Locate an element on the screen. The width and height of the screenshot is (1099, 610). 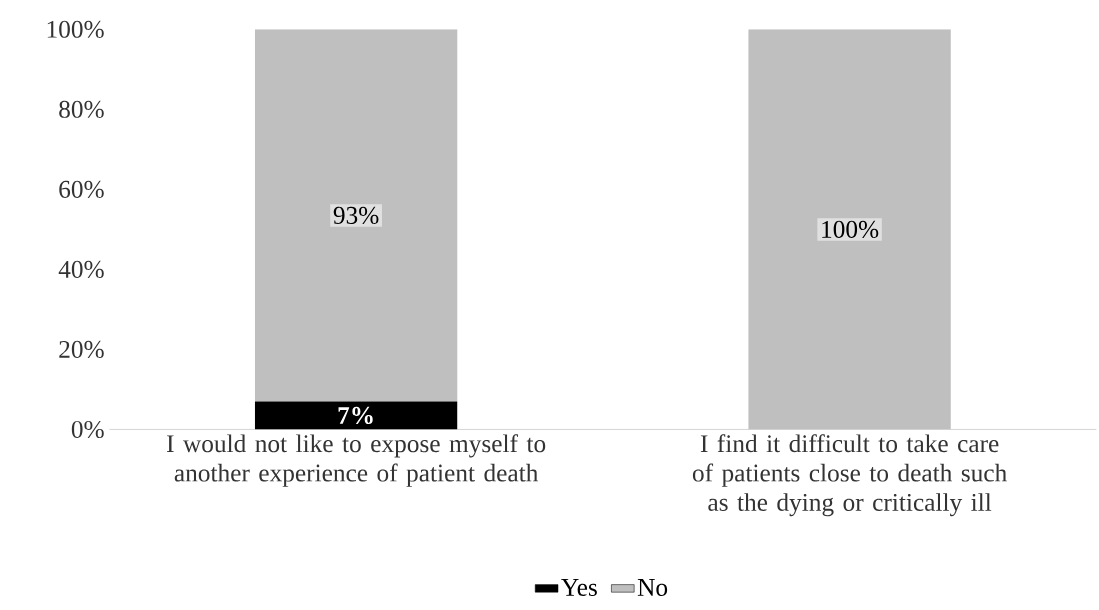
data-label: 7% is located at coordinates (355, 416).